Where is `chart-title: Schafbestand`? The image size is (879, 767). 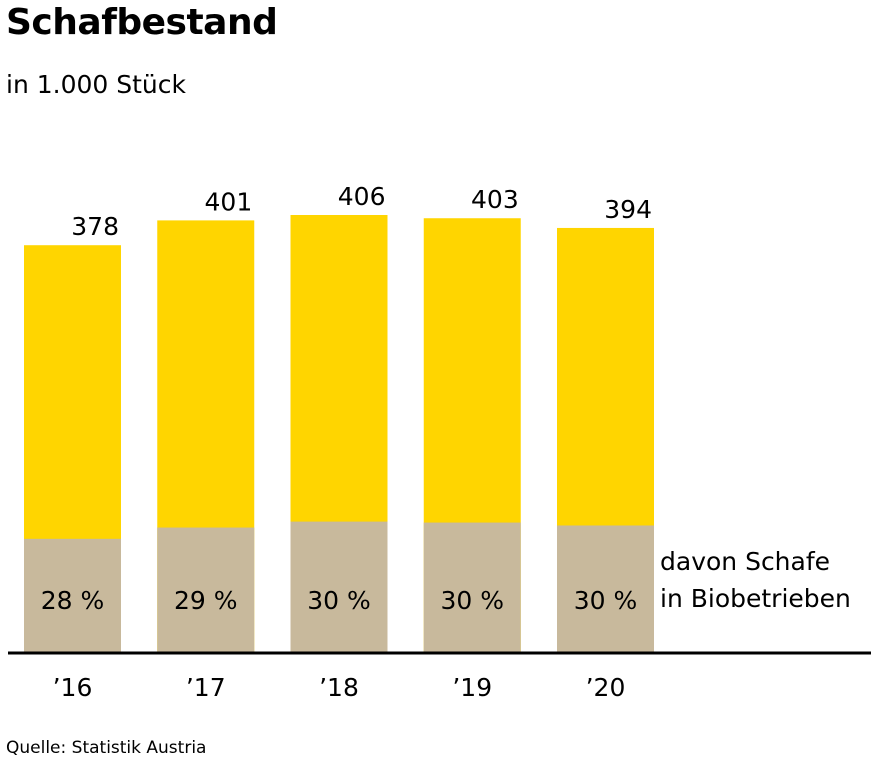 chart-title: Schafbestand is located at coordinates (142, 22).